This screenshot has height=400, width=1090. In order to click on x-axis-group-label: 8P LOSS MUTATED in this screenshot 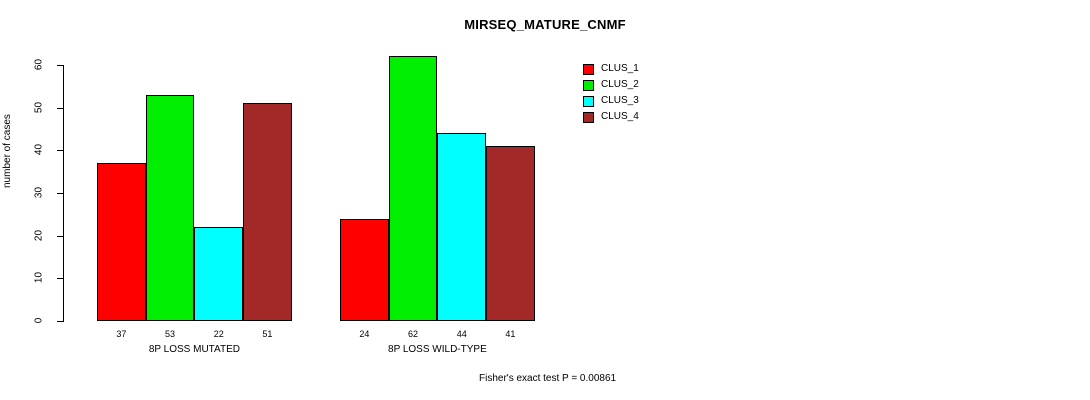, I will do `click(194, 349)`.